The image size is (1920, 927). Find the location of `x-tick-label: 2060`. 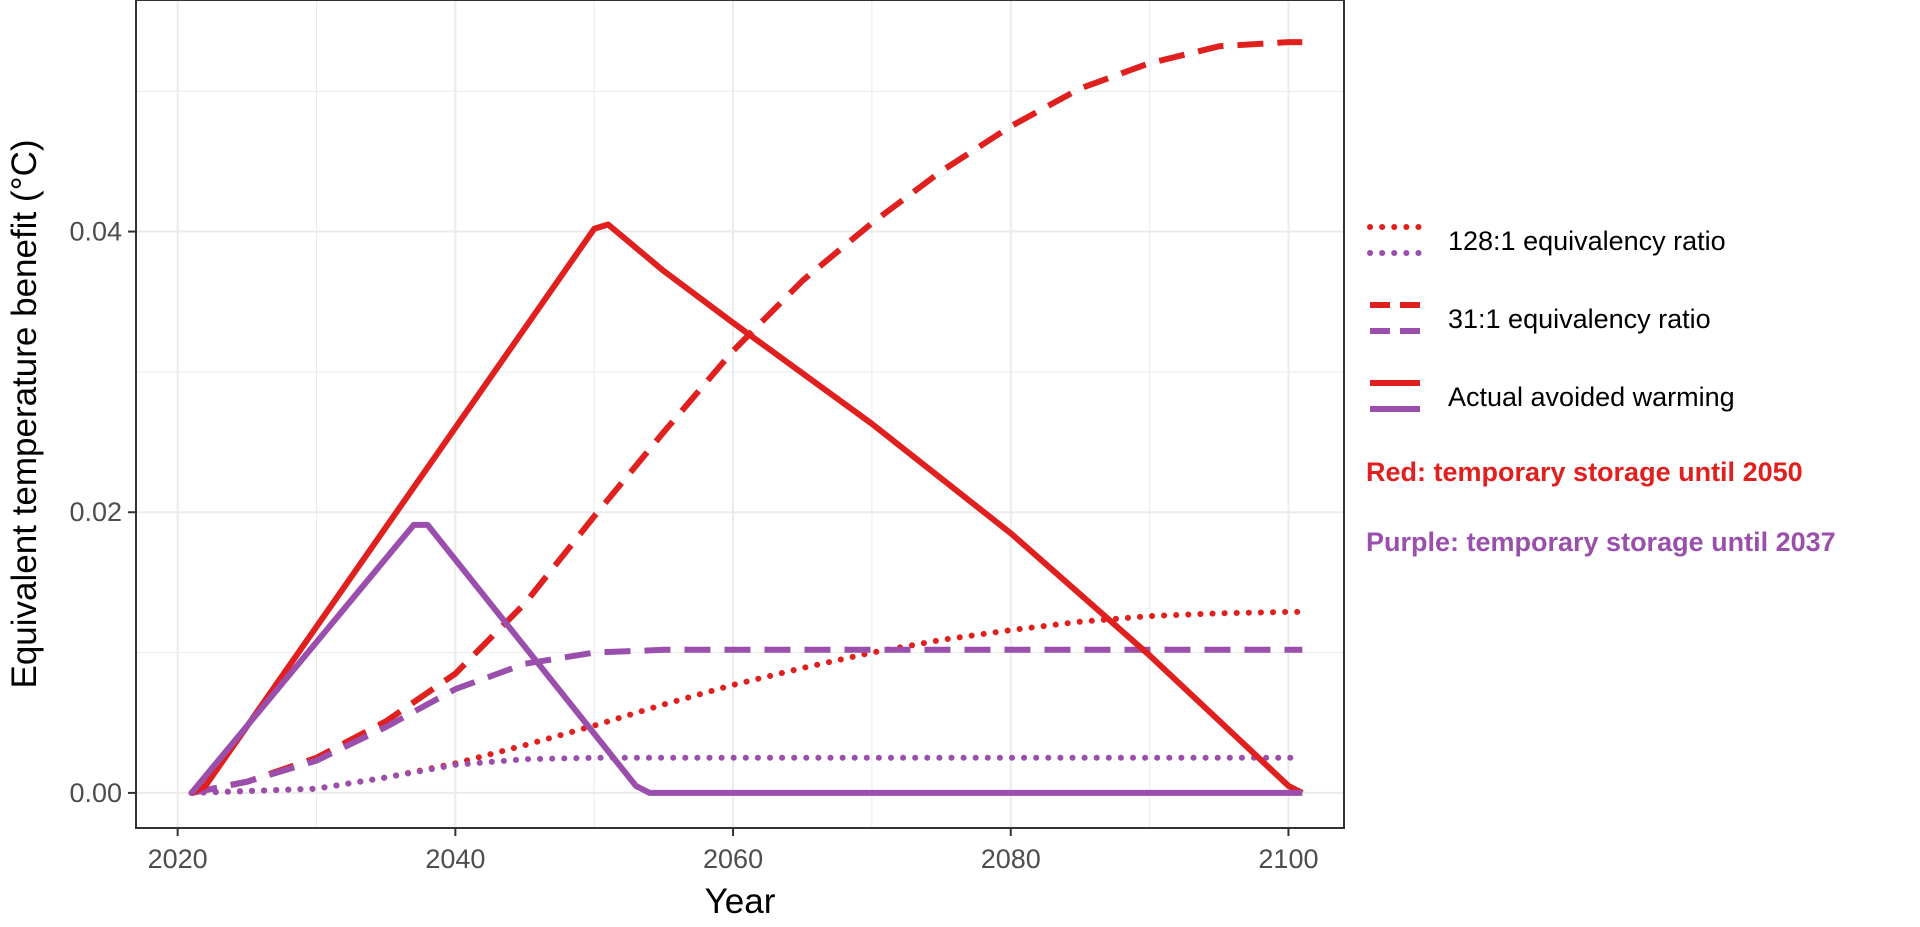

x-tick-label: 2060 is located at coordinates (733, 859).